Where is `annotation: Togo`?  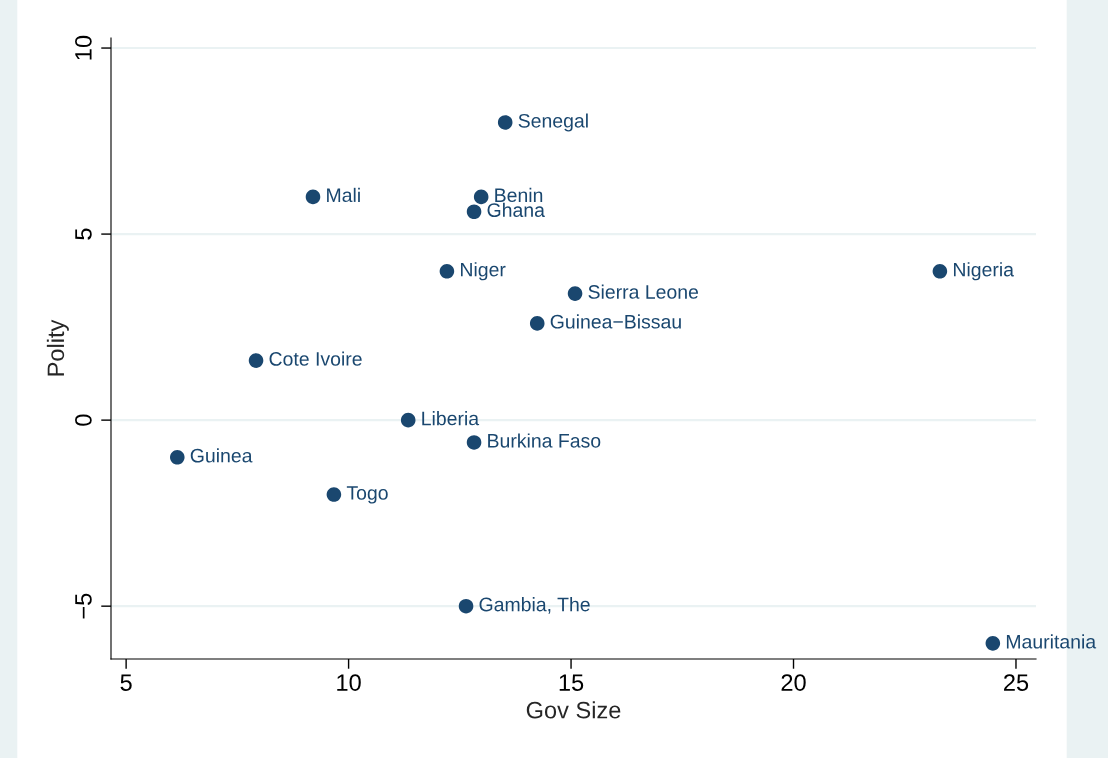 annotation: Togo is located at coordinates (367, 495).